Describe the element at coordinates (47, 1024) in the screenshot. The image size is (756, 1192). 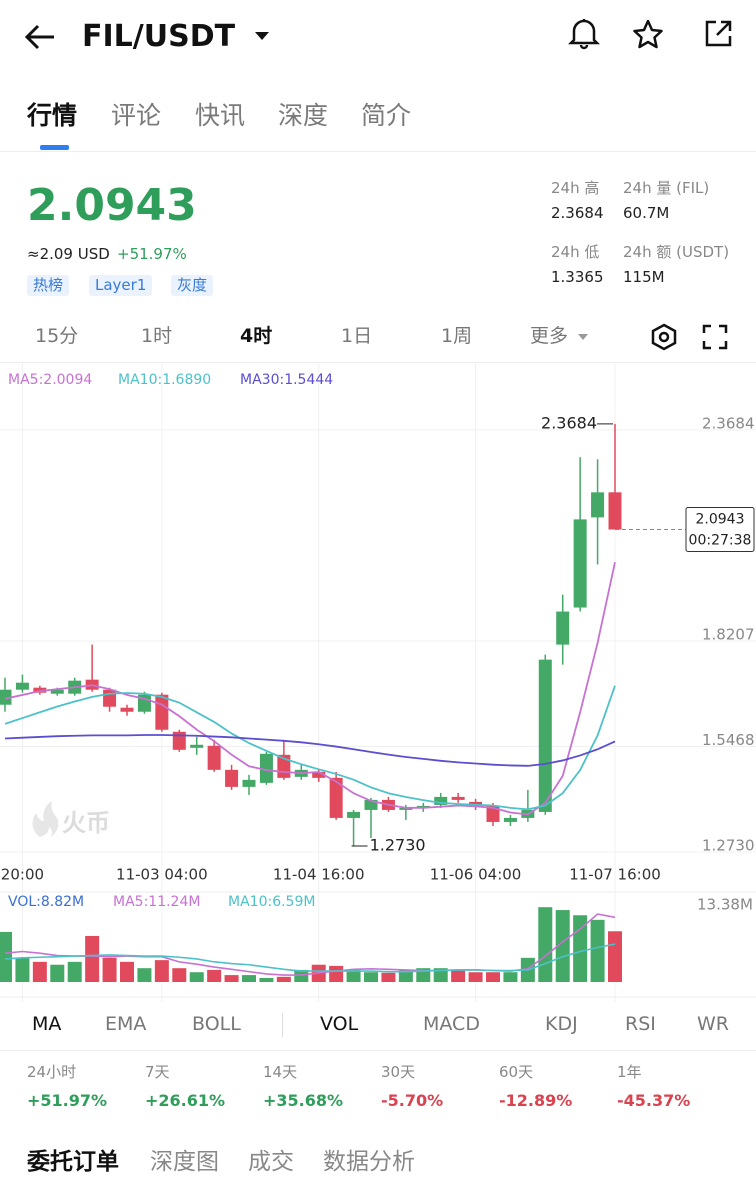
I see `indicator: MA` at that location.